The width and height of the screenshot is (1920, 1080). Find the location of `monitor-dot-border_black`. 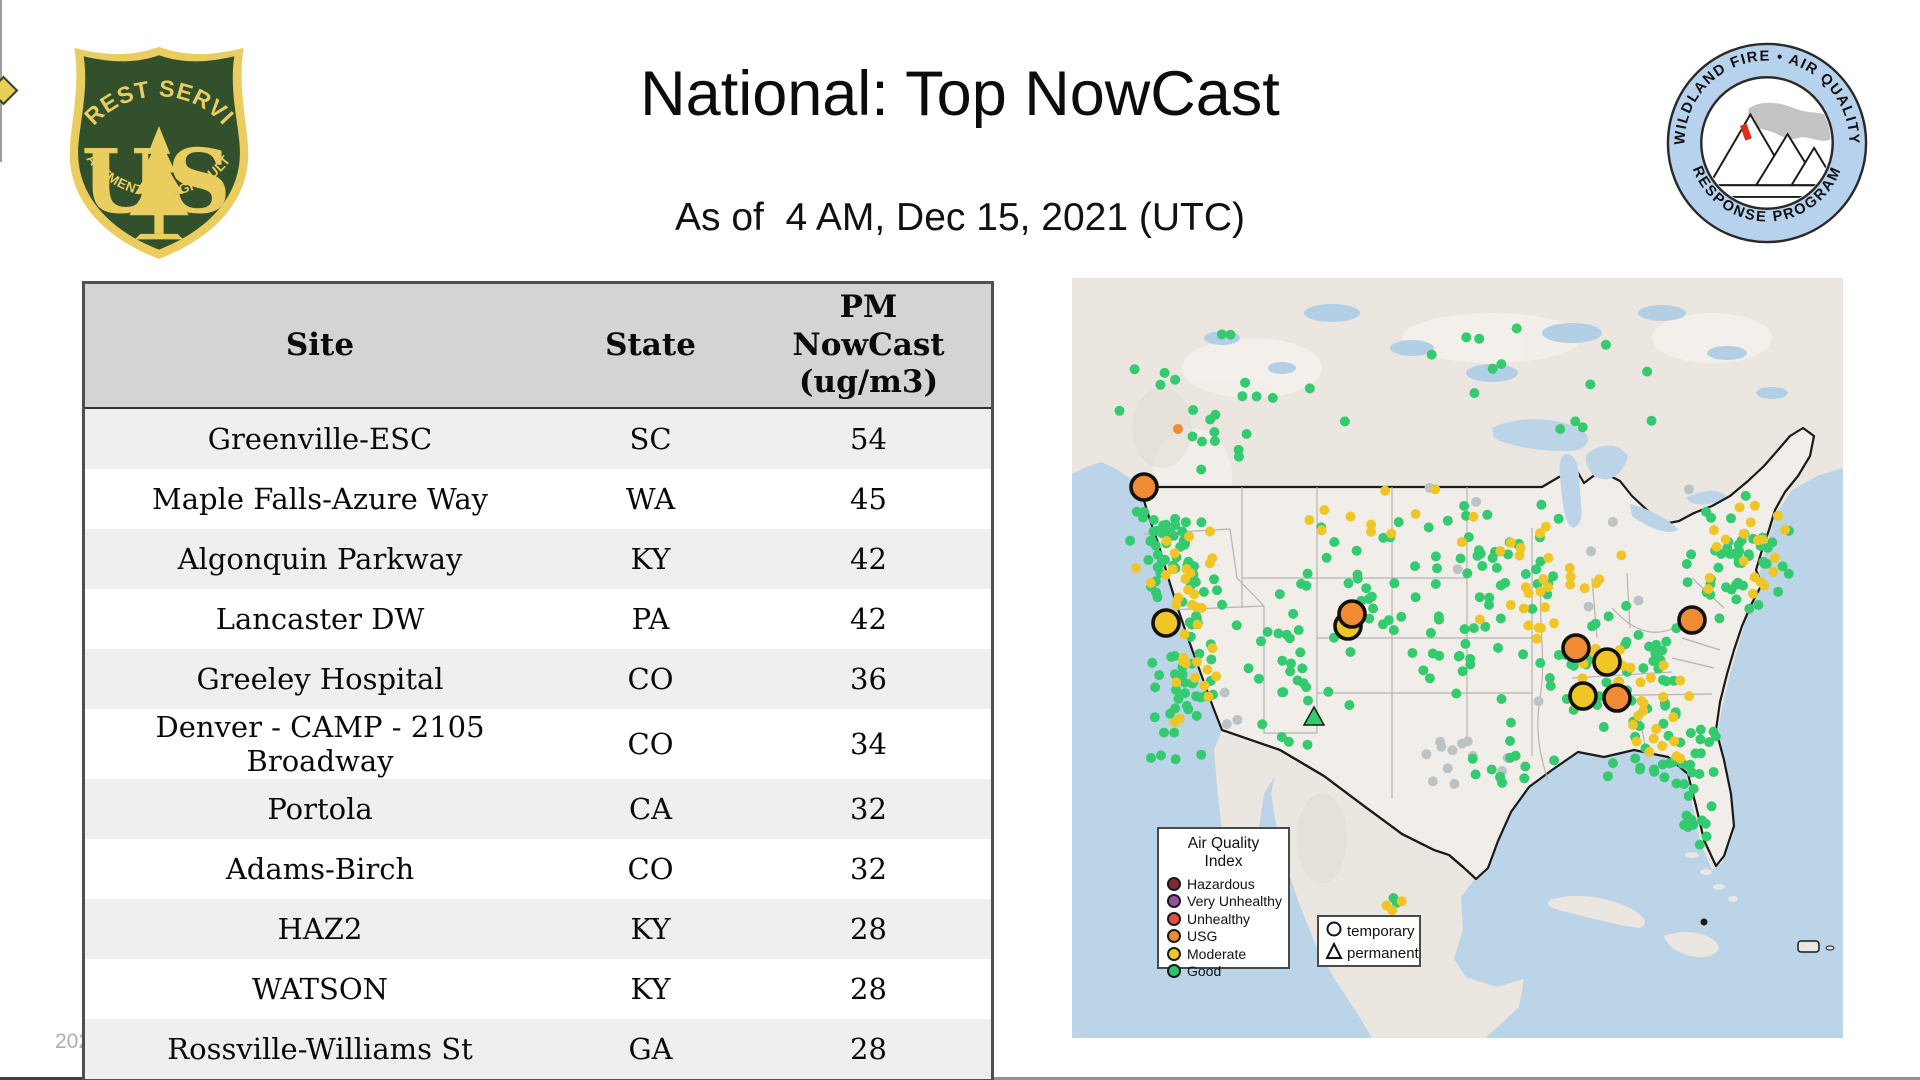

monitor-dot-border_black is located at coordinates (1704, 922).